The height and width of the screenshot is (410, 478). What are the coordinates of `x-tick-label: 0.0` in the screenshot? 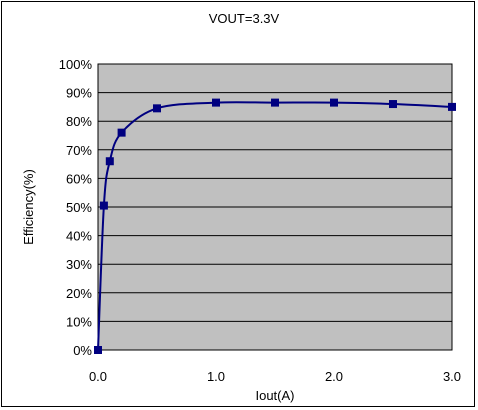 It's located at (98, 376).